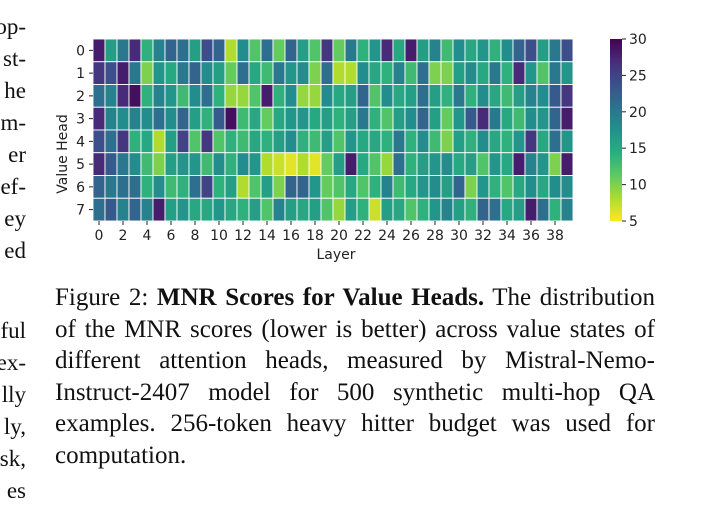  What do you see at coordinates (329, 232) in the screenshot?
I see `x-axis-ticks: 0 2 4 6 8 10 12 14 16 18 20 22 24 26 28 30 32 34 36 38` at bounding box center [329, 232].